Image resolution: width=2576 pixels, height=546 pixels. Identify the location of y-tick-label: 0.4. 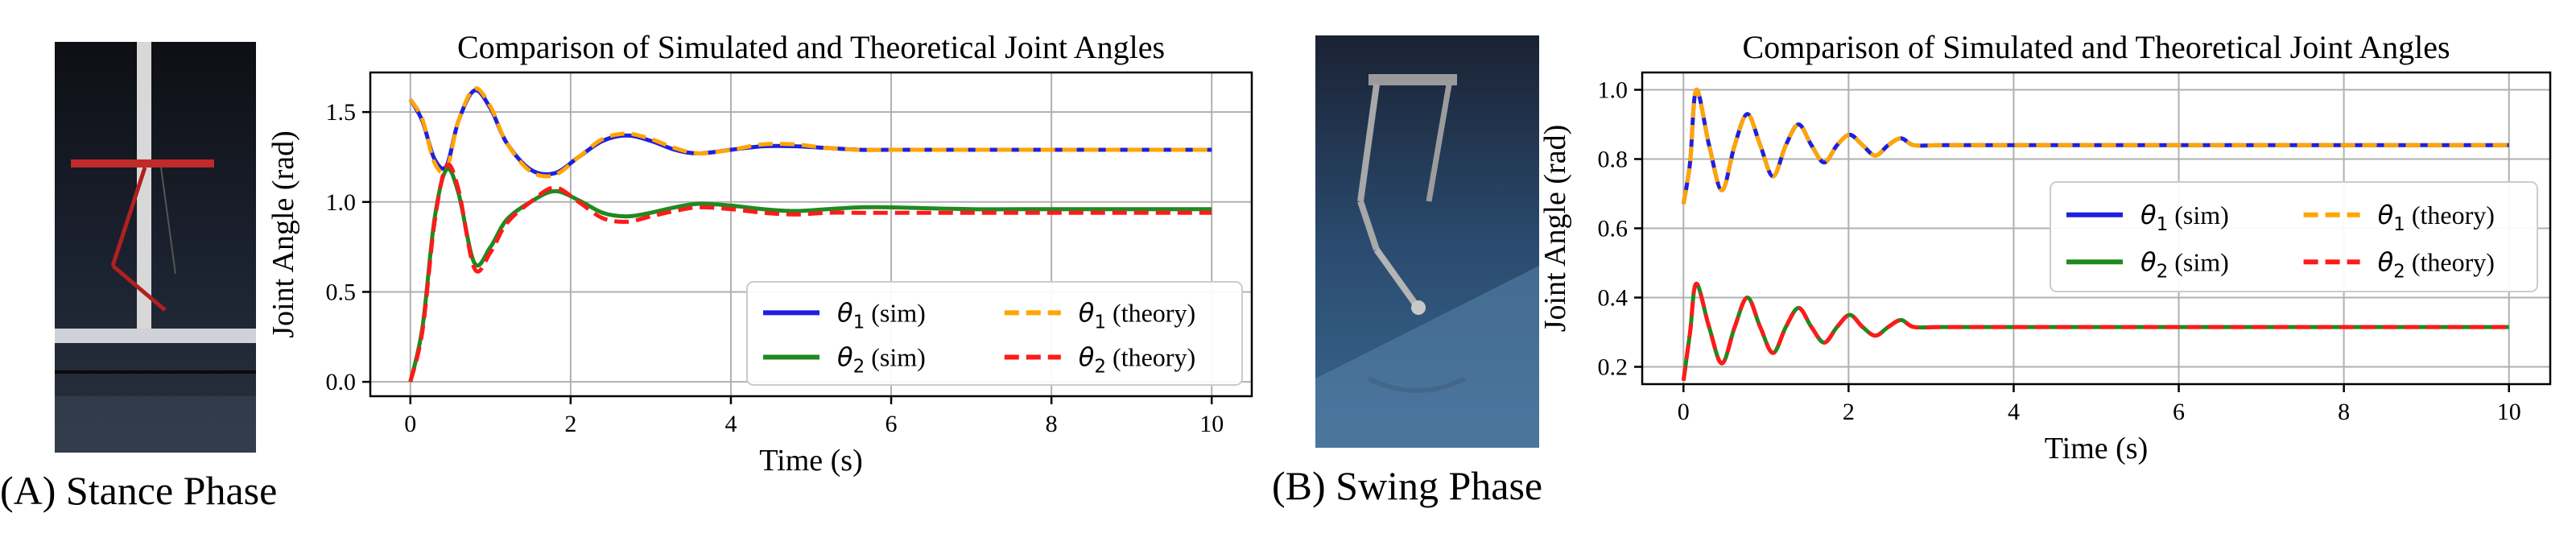
(1613, 298).